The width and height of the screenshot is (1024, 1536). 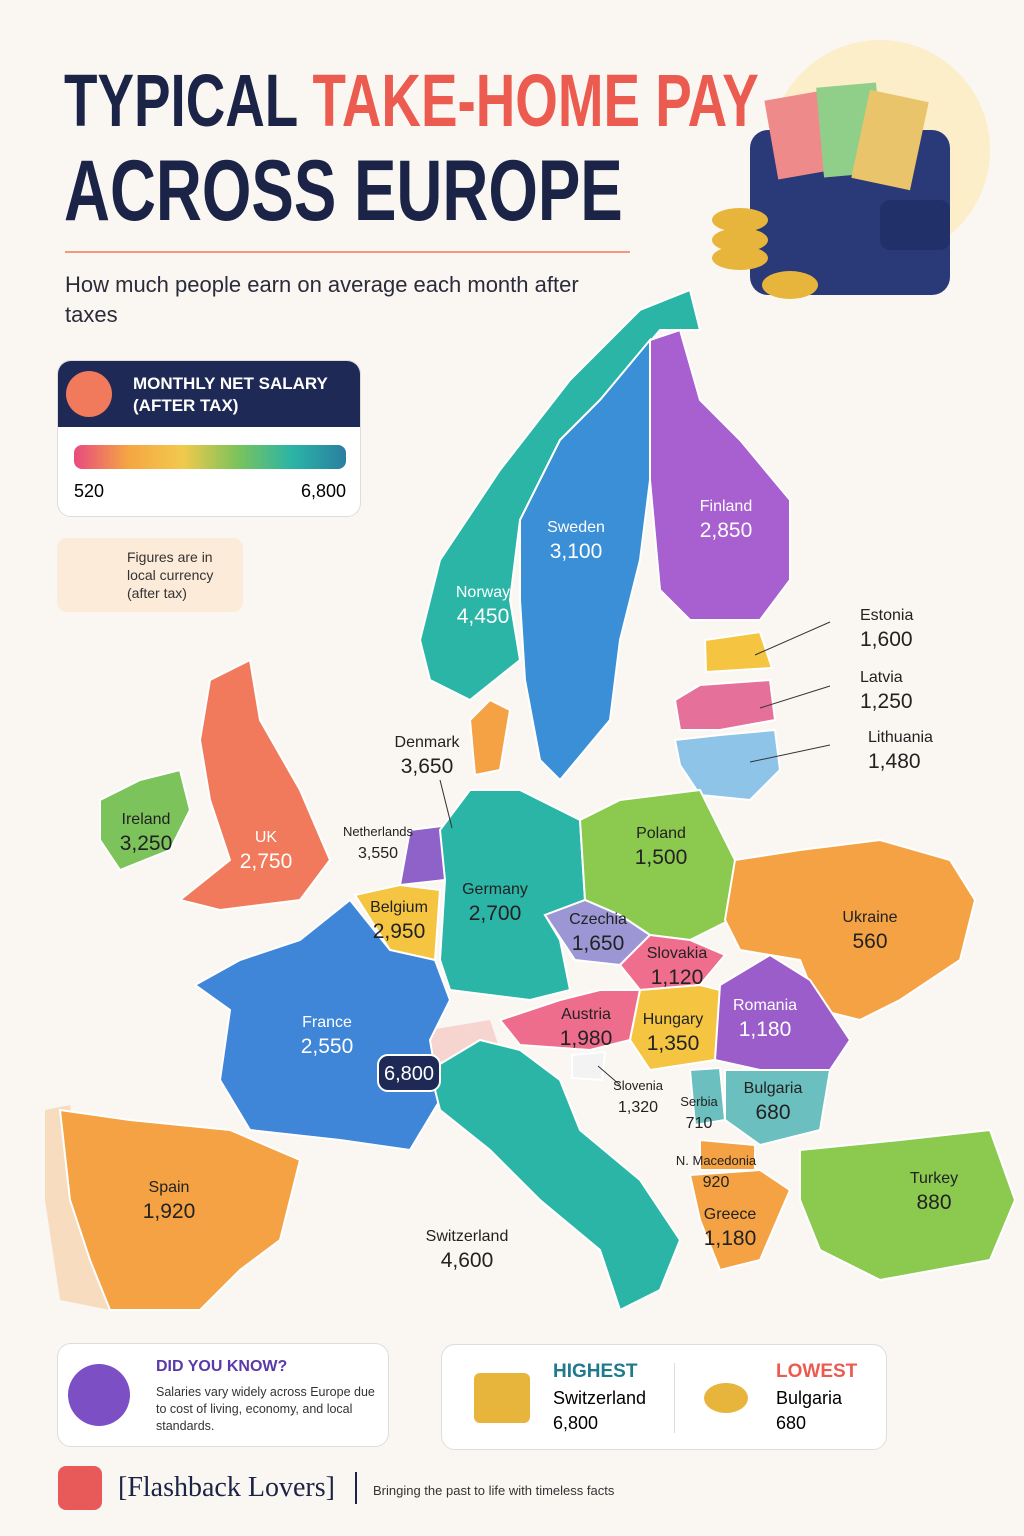 What do you see at coordinates (677, 977) in the screenshot?
I see `country-value: 1,120` at bounding box center [677, 977].